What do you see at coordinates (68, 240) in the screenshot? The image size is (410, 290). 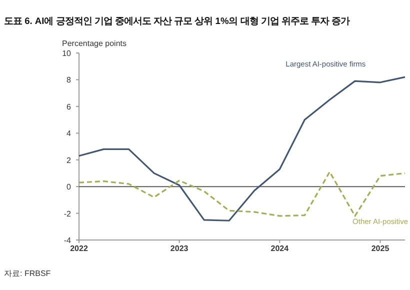 I see `y-tick-label: -4` at bounding box center [68, 240].